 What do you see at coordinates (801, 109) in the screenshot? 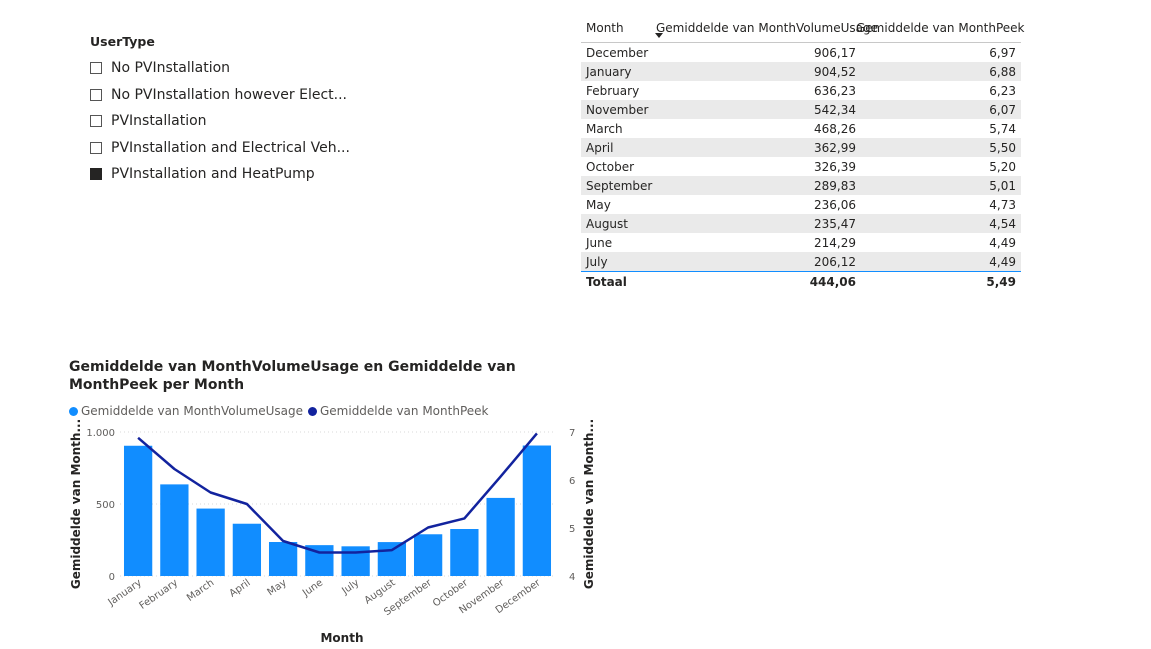
I see `table-row: November 542,34 6,07` at bounding box center [801, 109].